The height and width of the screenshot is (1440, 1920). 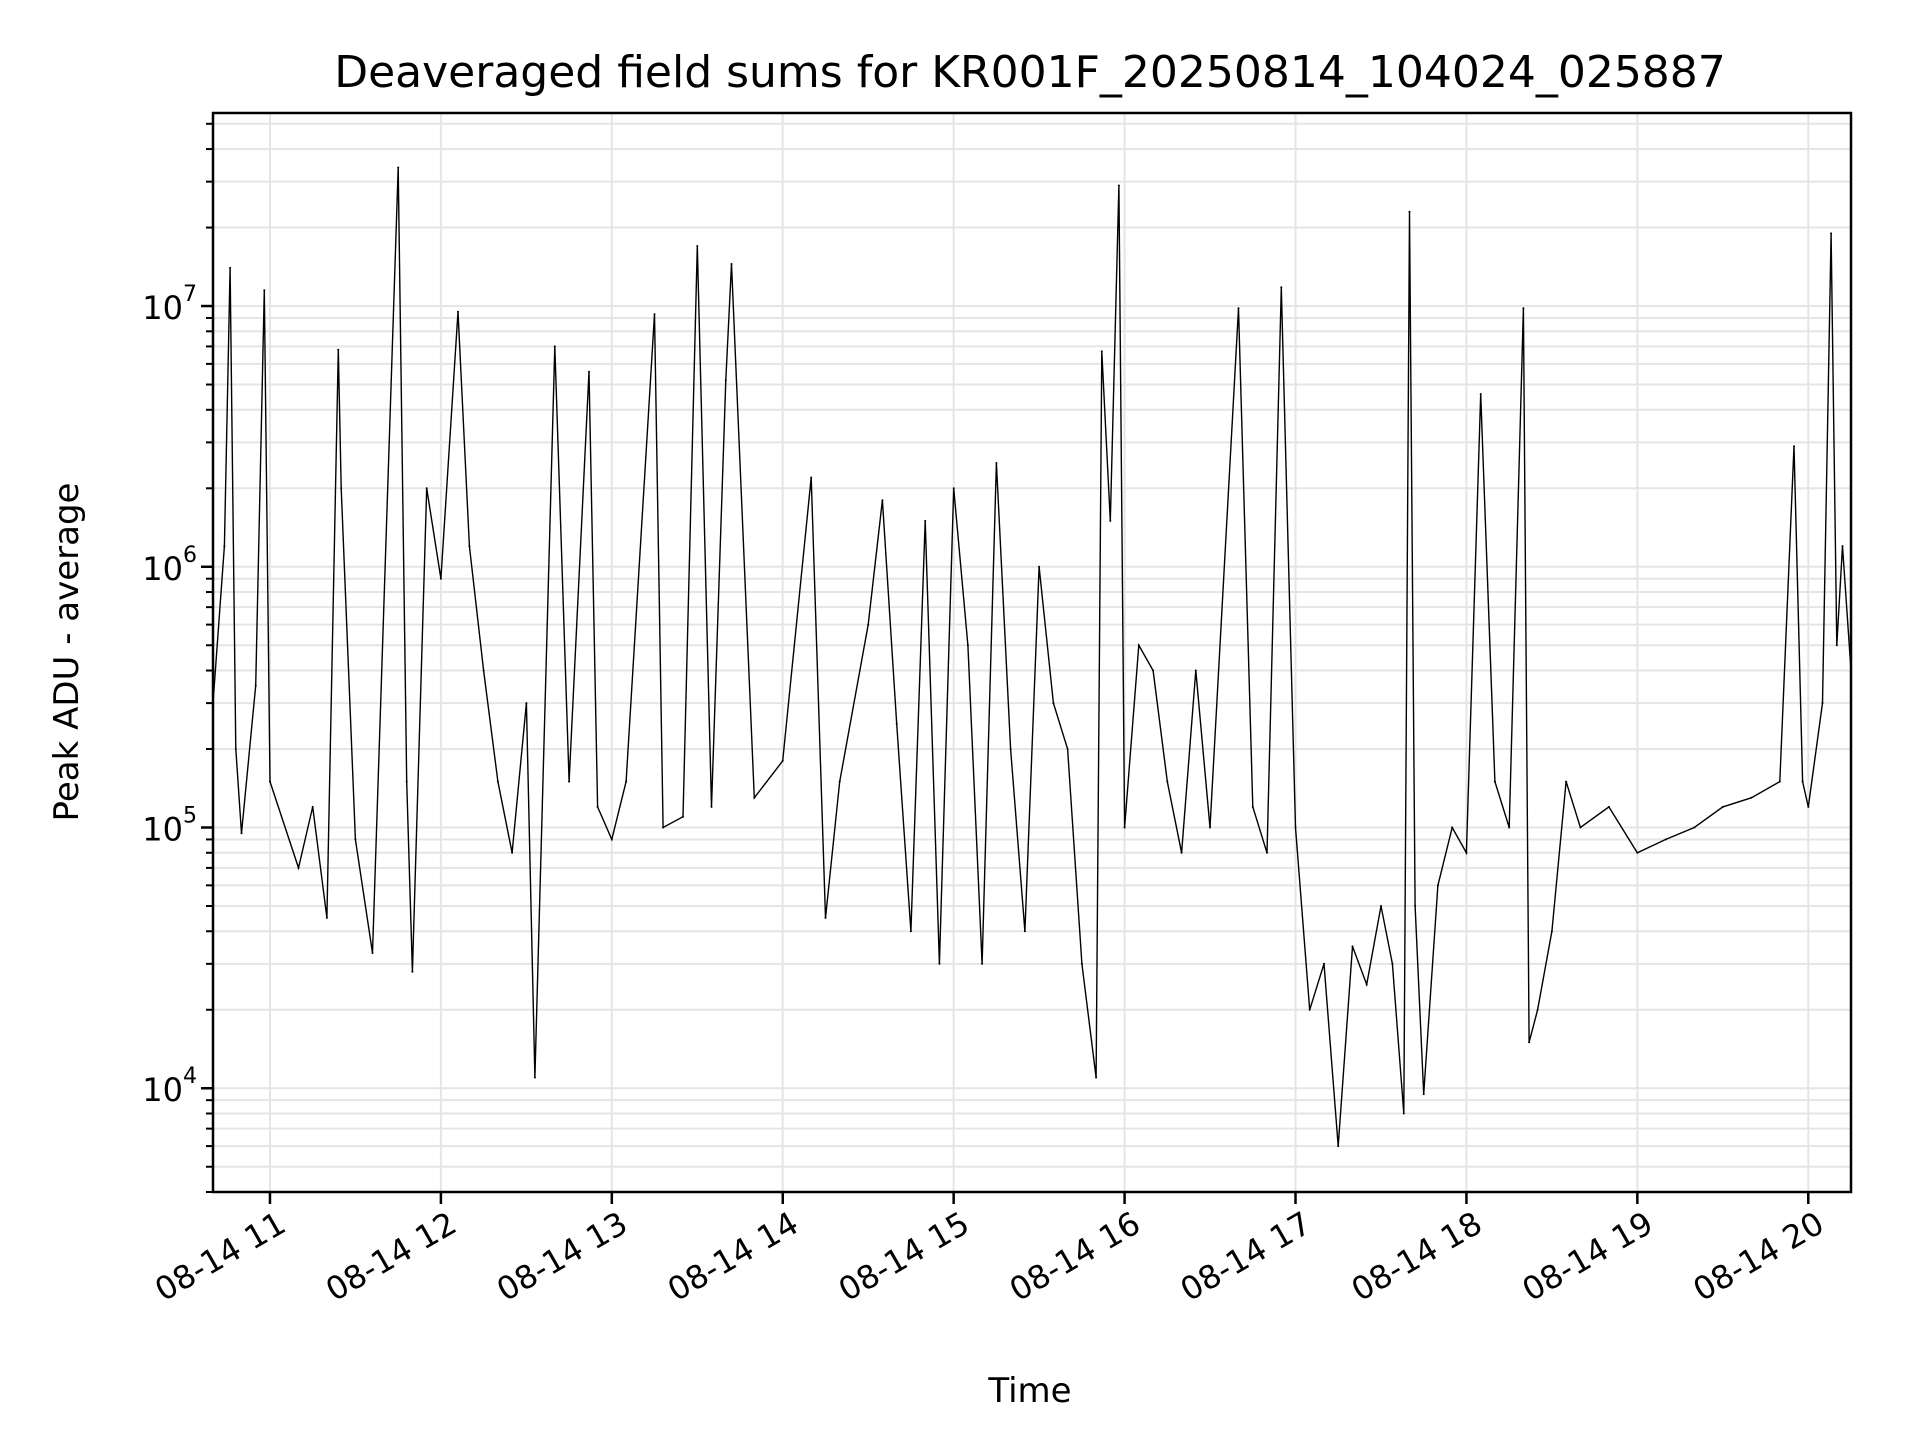 What do you see at coordinates (67, 652) in the screenshot?
I see `y-axis-label: Peak ADU - average` at bounding box center [67, 652].